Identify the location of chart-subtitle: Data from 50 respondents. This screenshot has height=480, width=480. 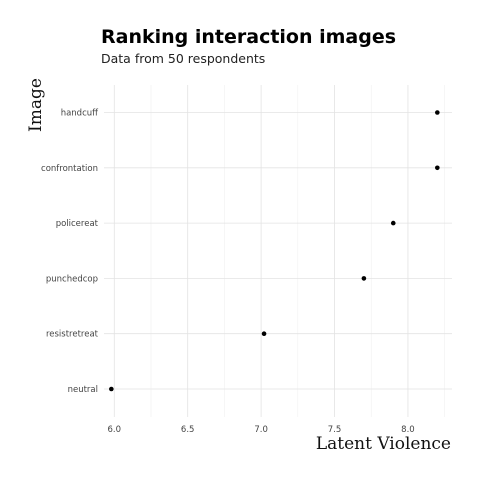
(183, 58).